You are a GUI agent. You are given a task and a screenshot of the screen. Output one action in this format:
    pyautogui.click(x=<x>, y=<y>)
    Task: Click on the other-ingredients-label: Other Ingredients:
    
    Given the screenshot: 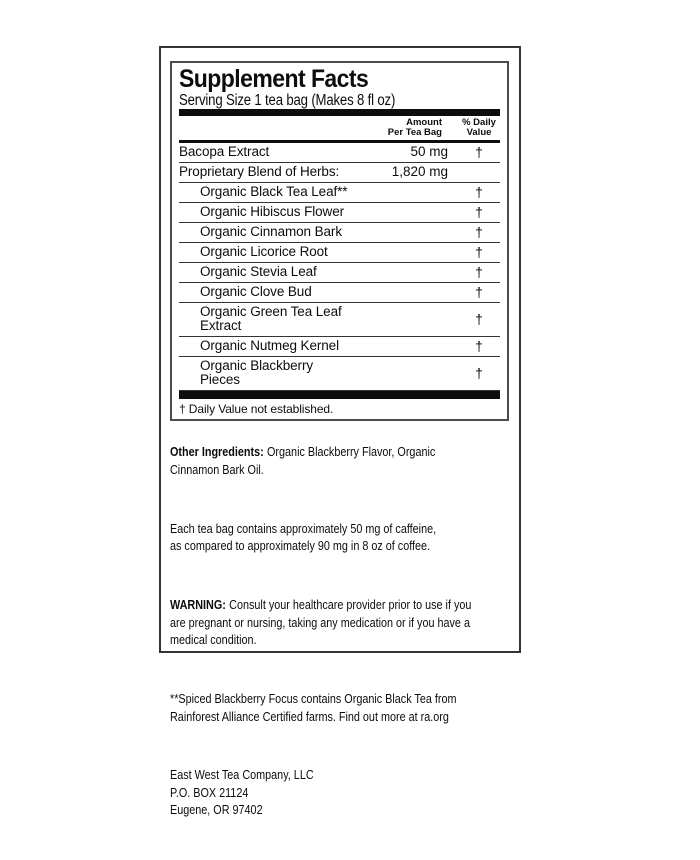 What is the action you would take?
    pyautogui.click(x=217, y=452)
    